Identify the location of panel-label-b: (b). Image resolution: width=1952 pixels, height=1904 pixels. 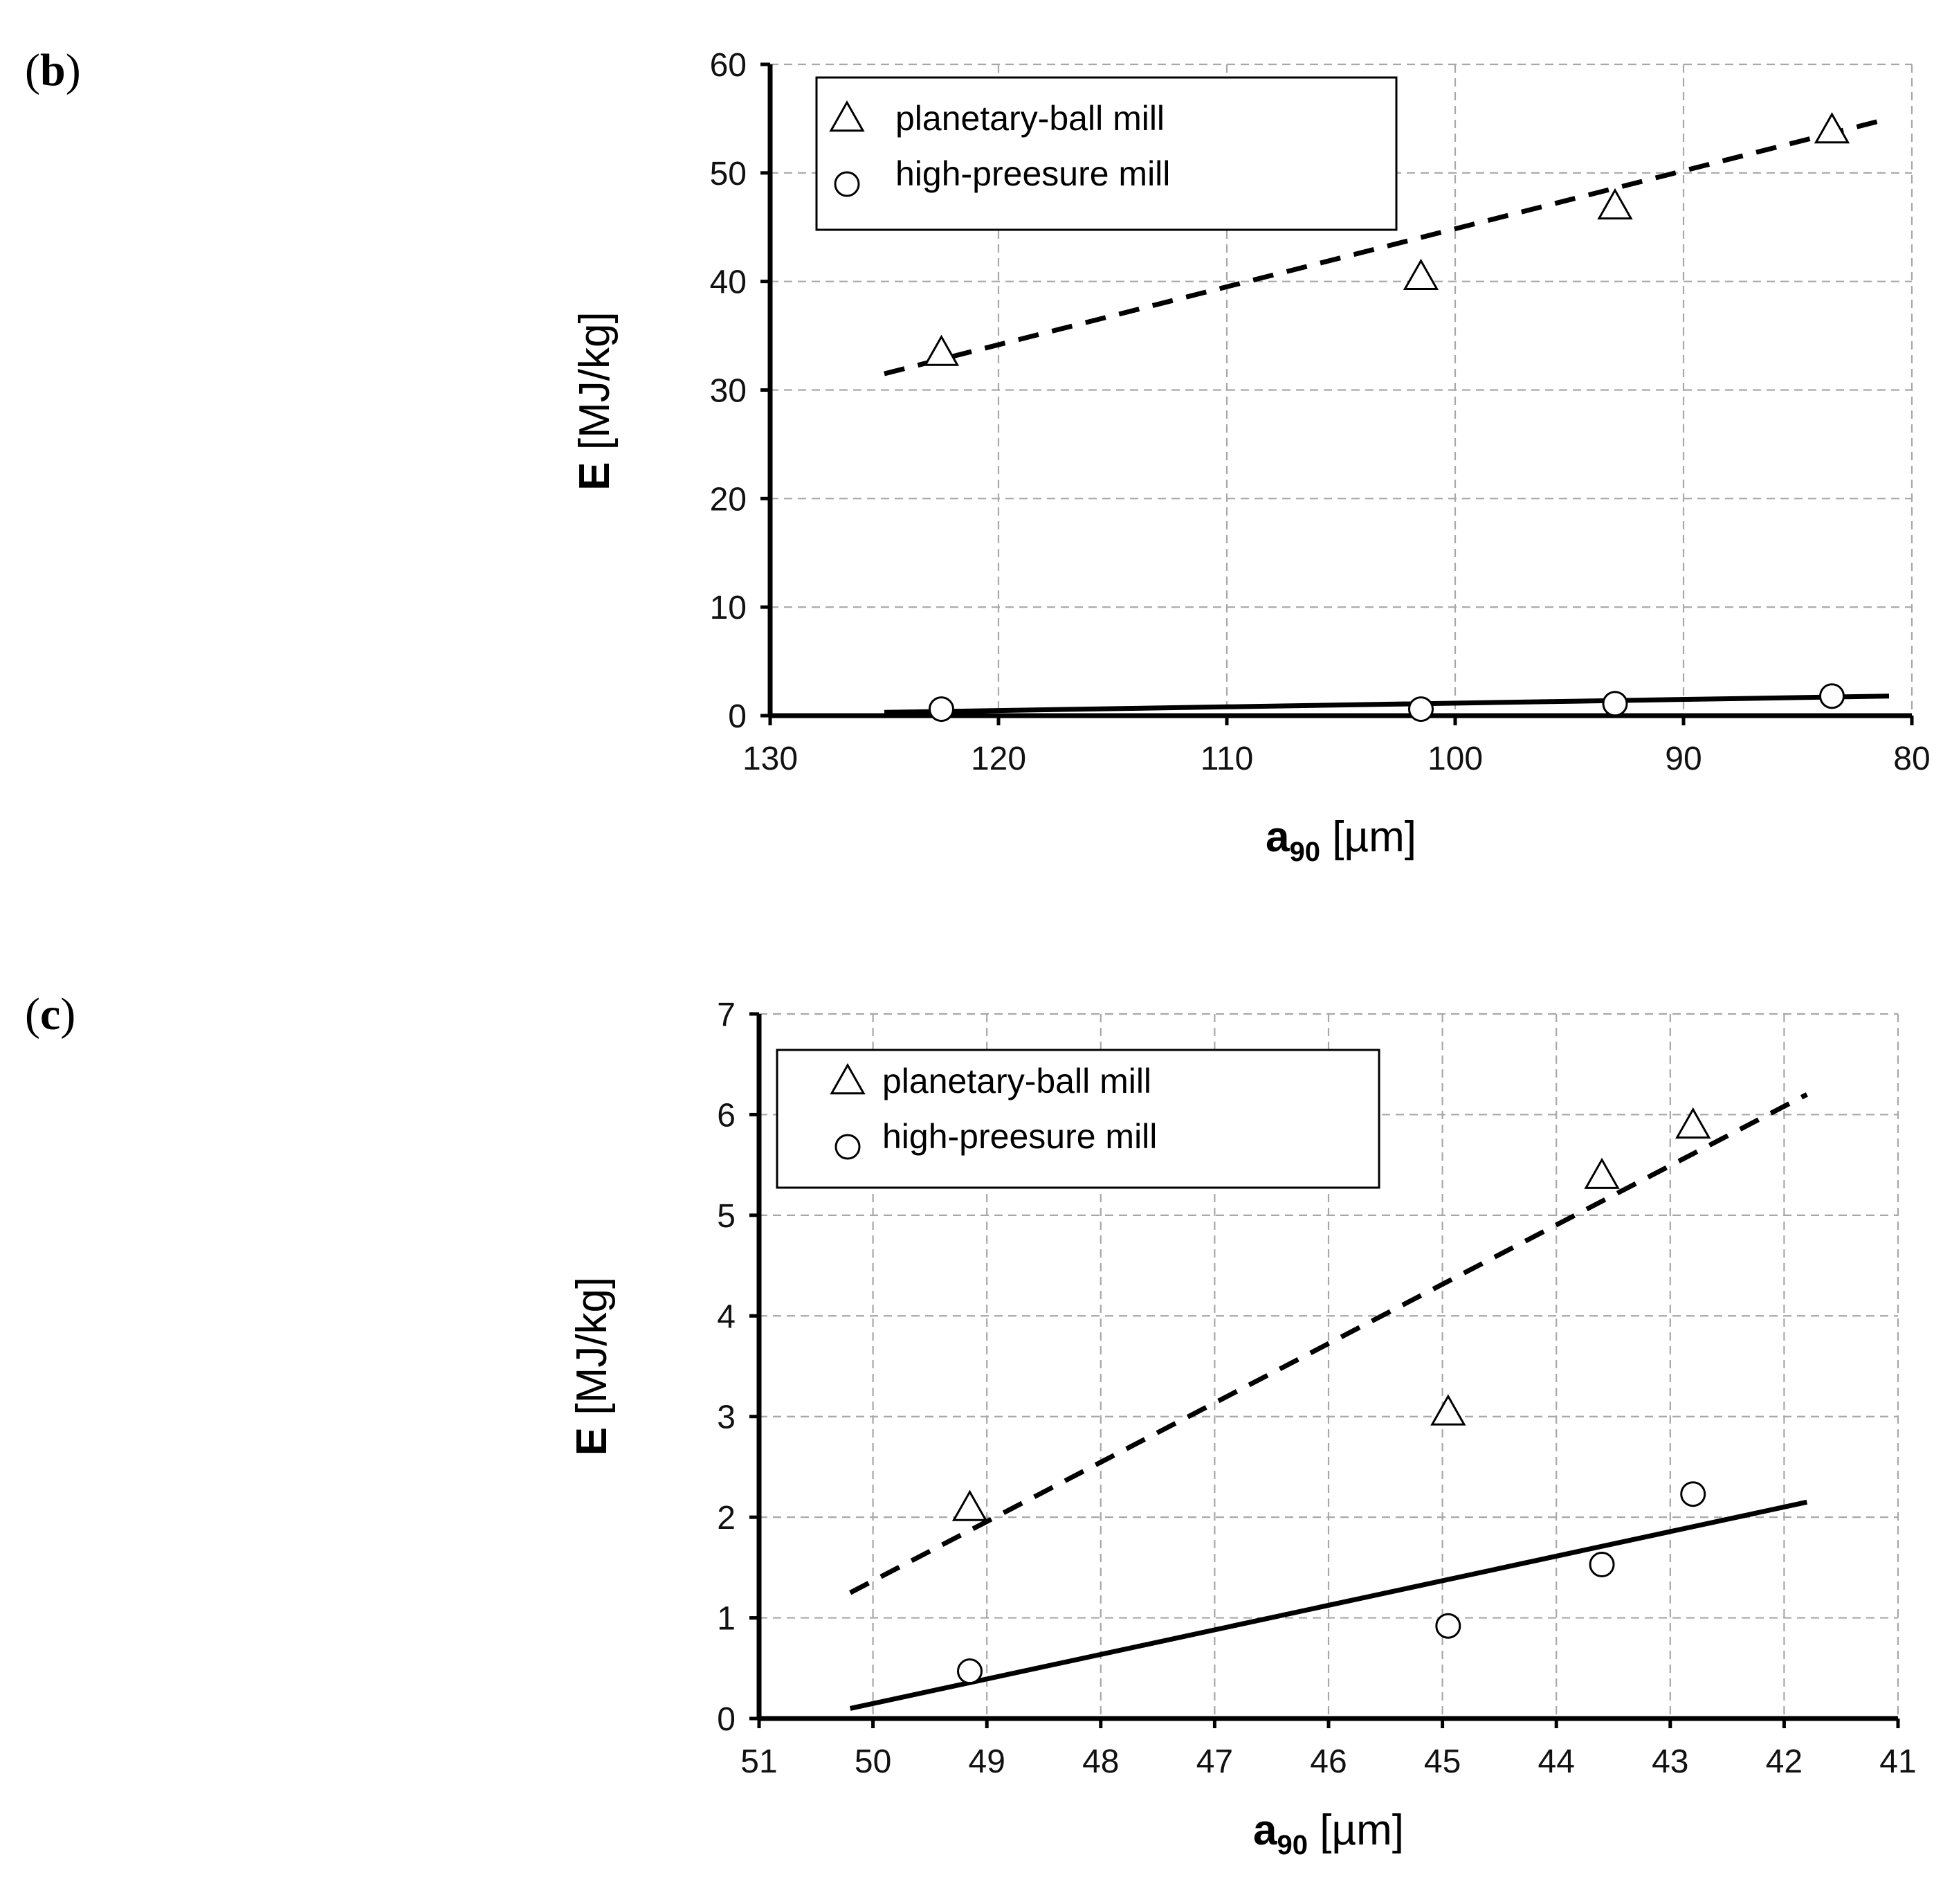
(53, 70).